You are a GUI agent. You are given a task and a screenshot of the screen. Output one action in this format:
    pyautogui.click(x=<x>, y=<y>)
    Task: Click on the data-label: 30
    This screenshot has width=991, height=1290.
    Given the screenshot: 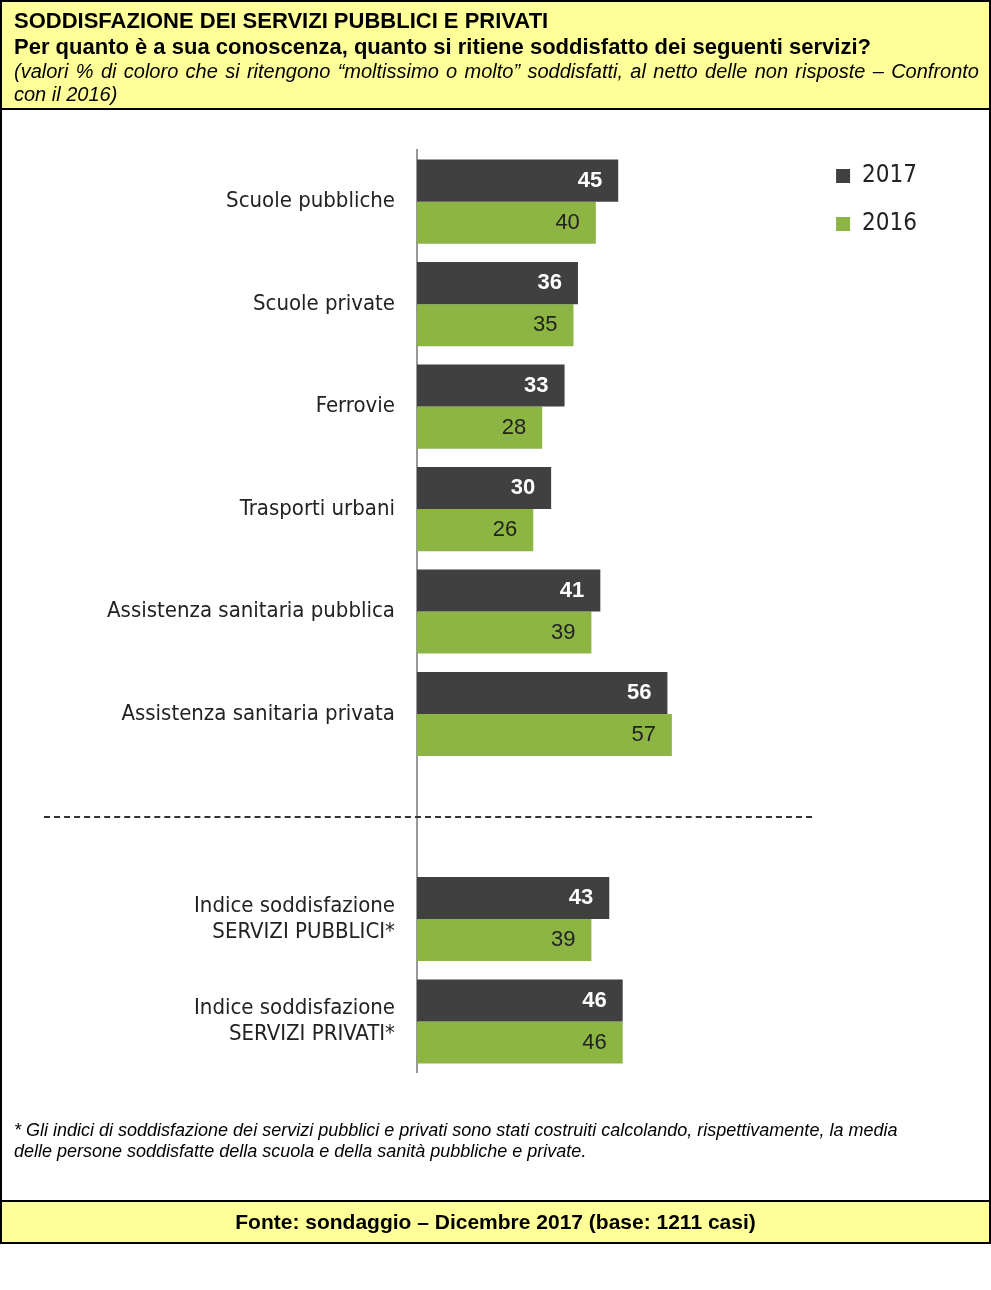 What is the action you would take?
    pyautogui.click(x=523, y=487)
    